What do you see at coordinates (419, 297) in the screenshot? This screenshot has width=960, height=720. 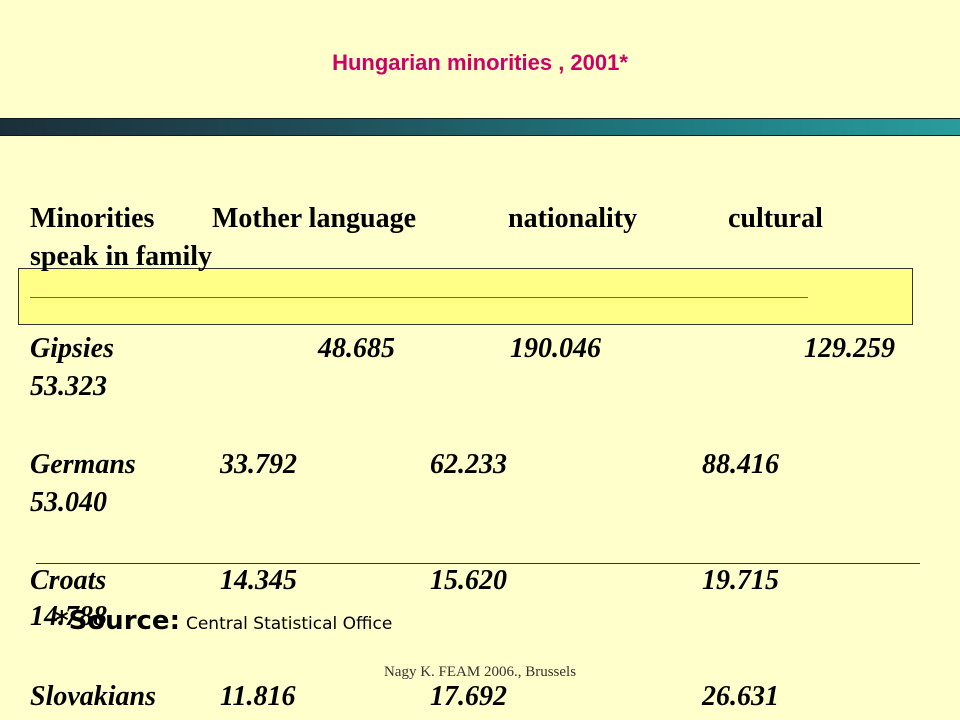 I see `header-rule` at bounding box center [419, 297].